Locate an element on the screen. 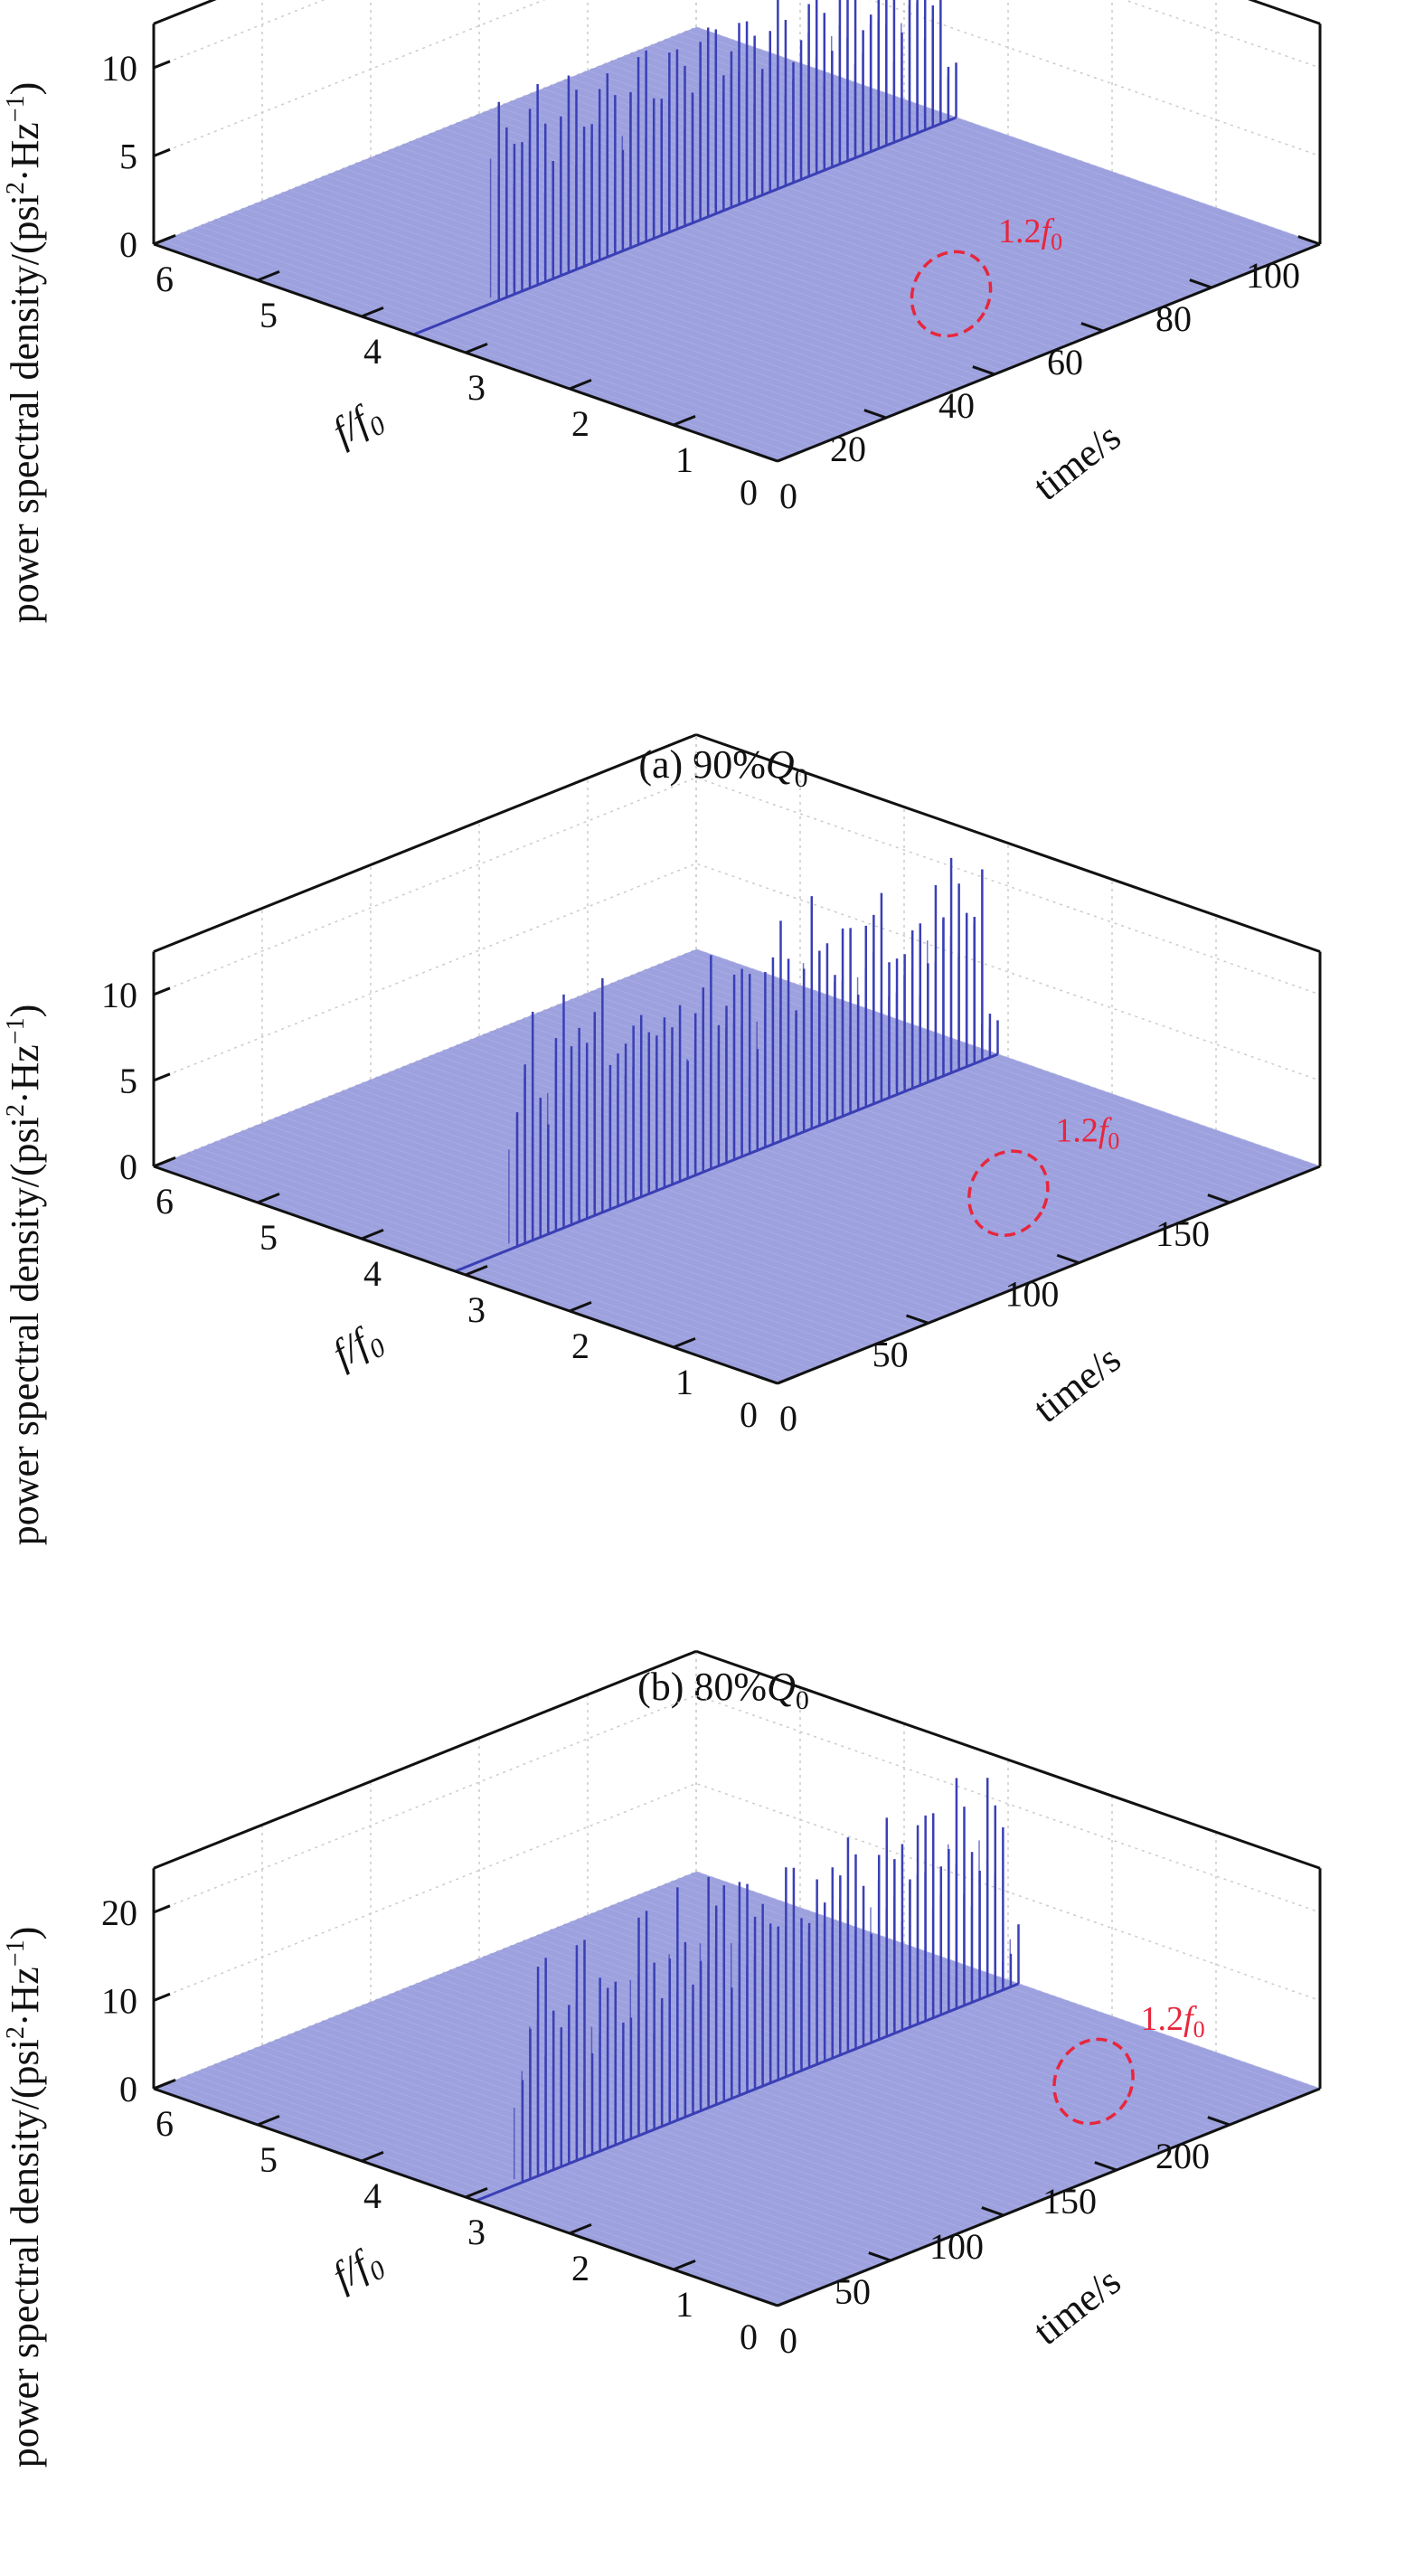 The height and width of the screenshot is (2576, 1424). time-axis-ticks: 0 20 40 60 80 100 is located at coordinates (1030, 374).